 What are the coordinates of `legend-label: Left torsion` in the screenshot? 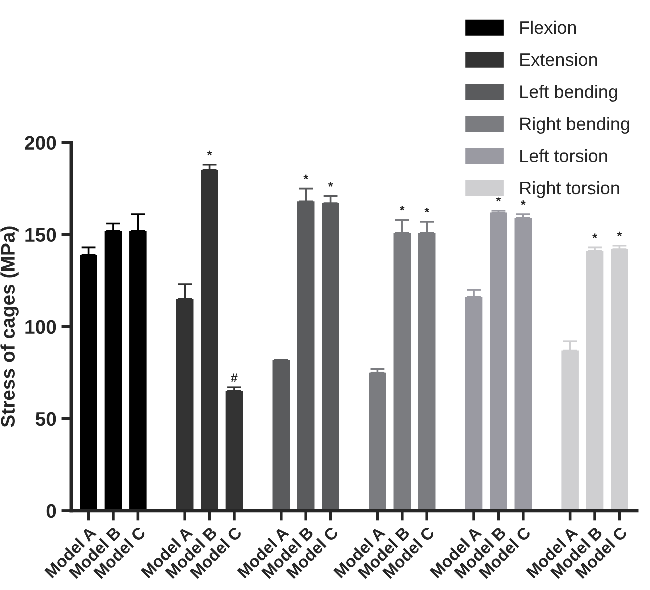 It's located at (564, 156).